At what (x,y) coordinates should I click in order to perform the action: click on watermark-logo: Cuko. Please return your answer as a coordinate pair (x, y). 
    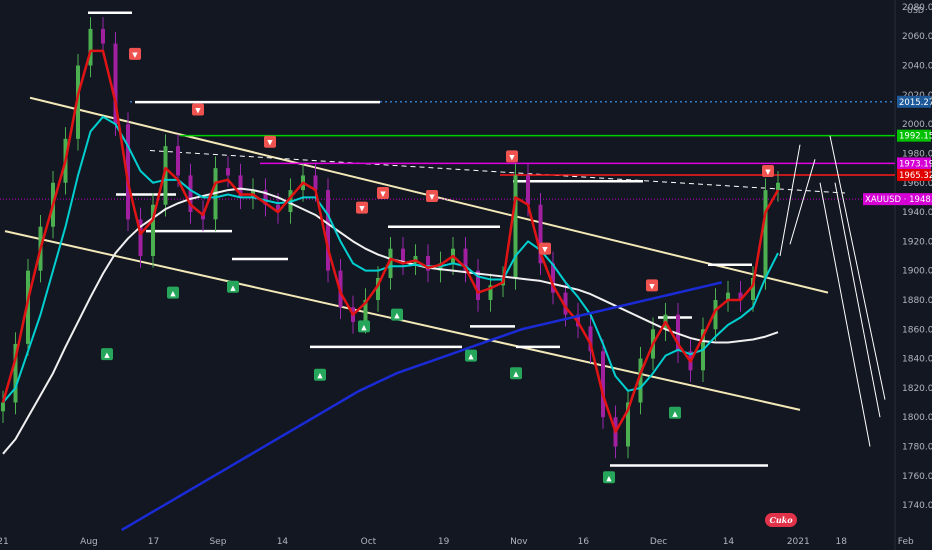
    Looking at the image, I should click on (781, 520).